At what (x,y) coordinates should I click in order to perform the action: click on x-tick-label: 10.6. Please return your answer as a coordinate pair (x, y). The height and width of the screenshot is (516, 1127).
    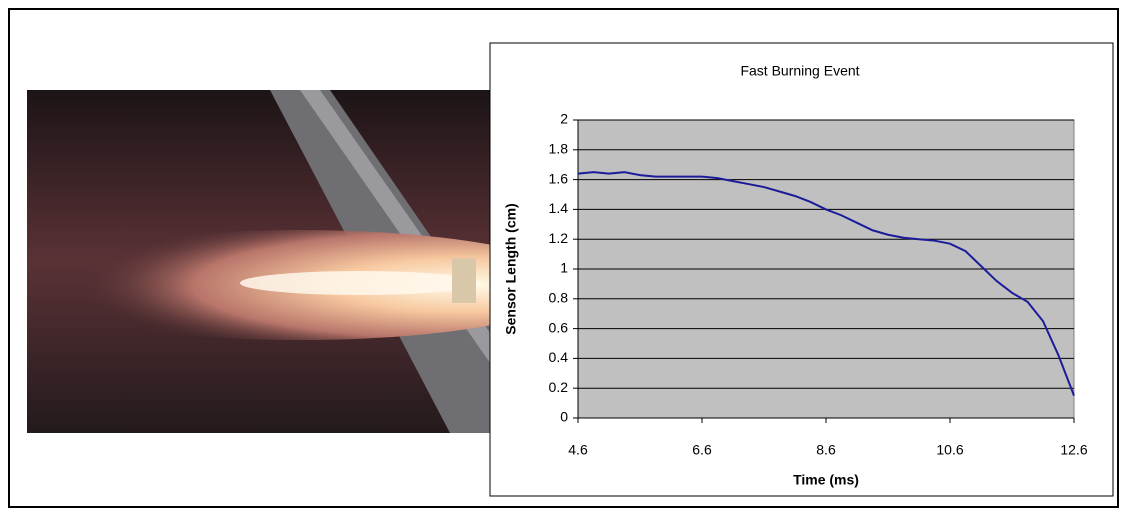
    Looking at the image, I should click on (949, 450).